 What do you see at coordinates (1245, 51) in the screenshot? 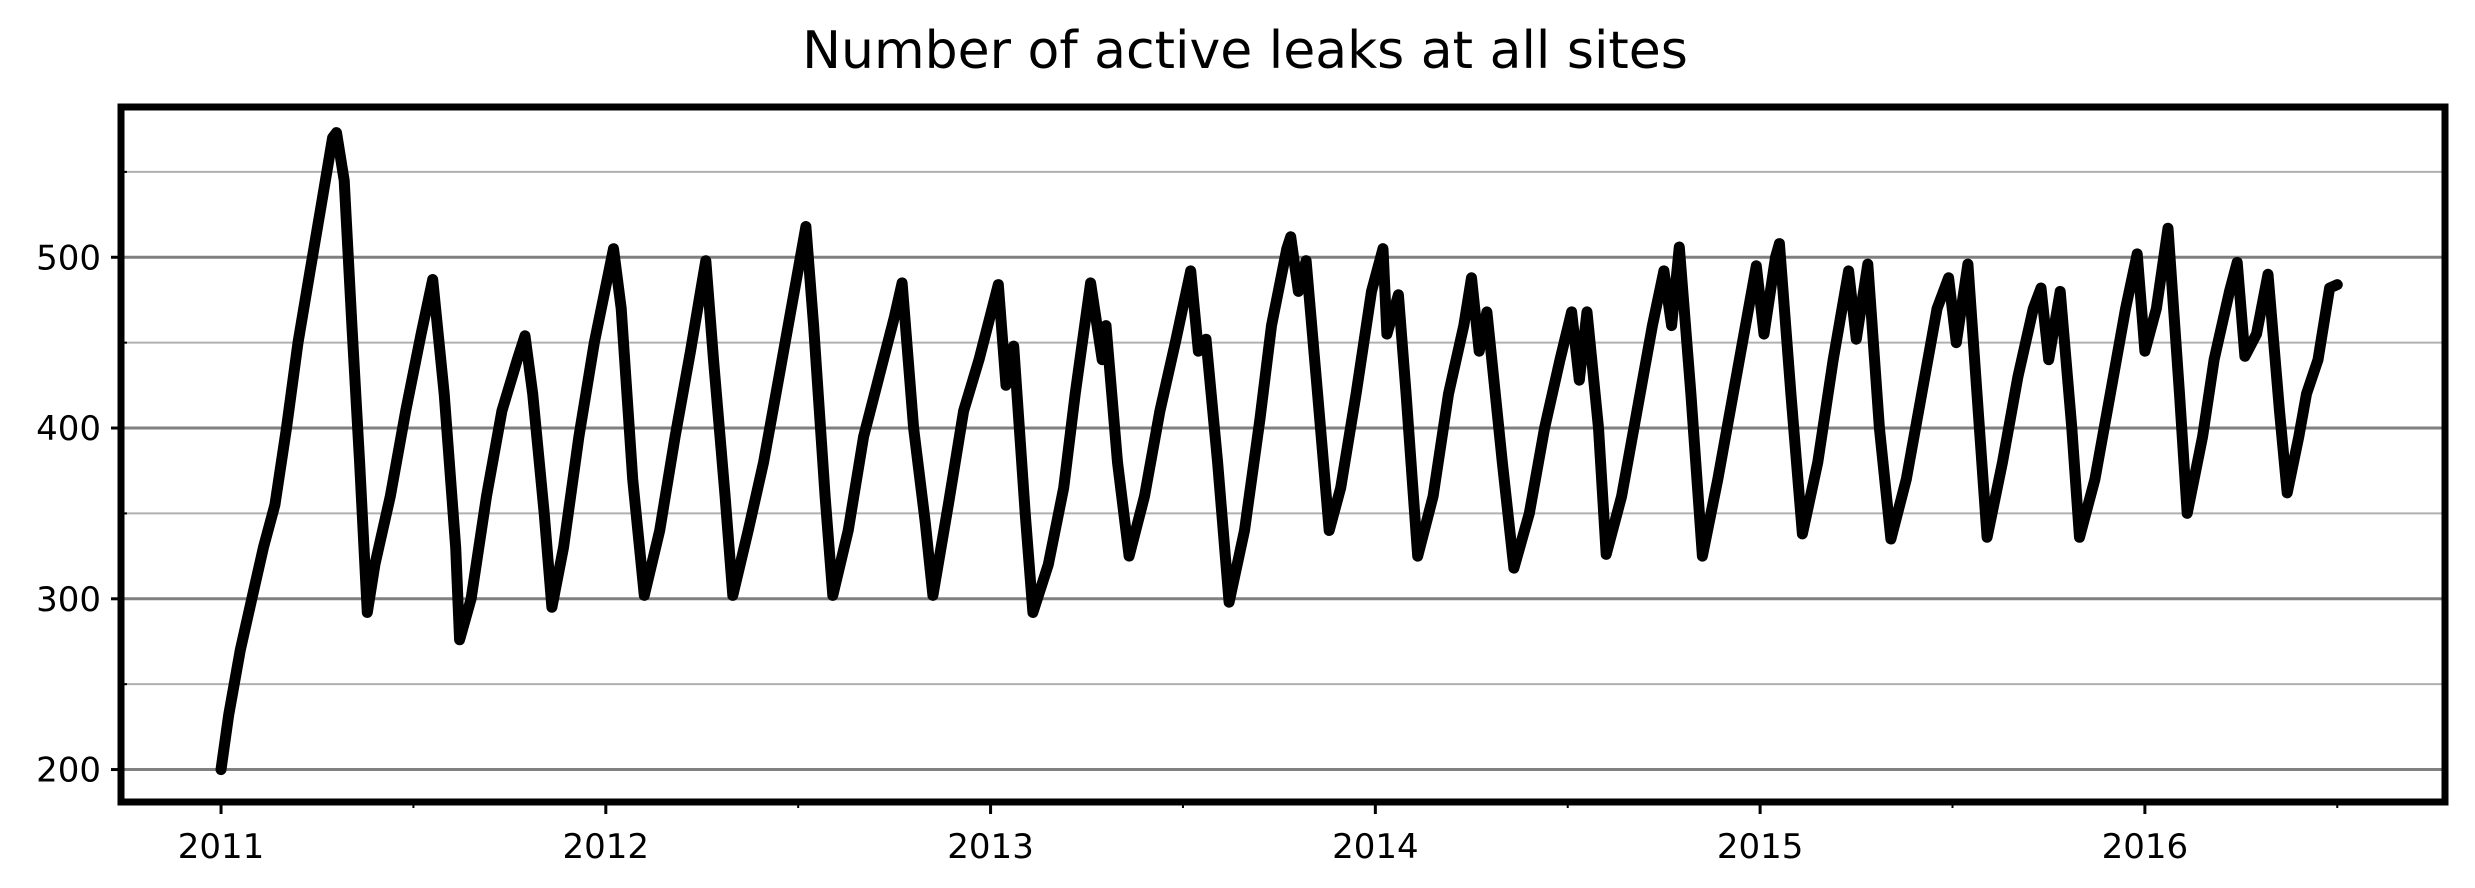
I see `chart-title: Number of active leaks at all sites` at bounding box center [1245, 51].